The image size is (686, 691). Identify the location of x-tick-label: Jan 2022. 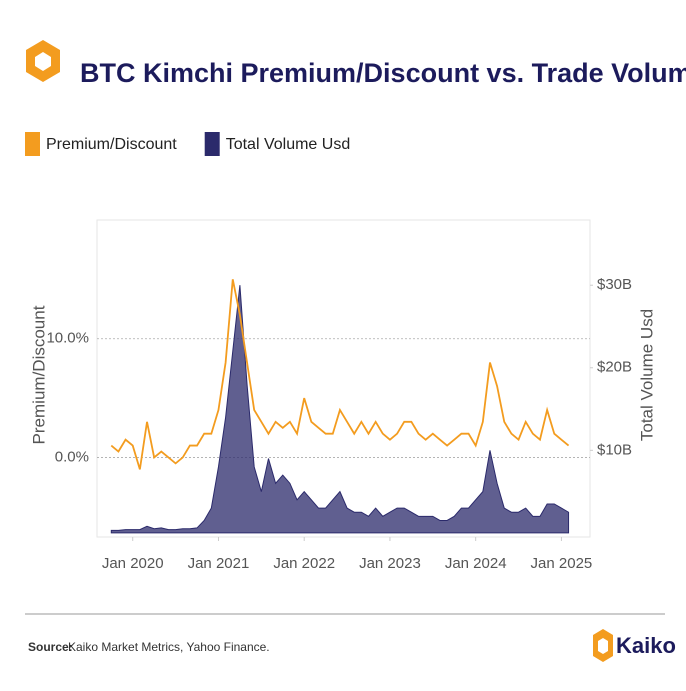
(304, 563).